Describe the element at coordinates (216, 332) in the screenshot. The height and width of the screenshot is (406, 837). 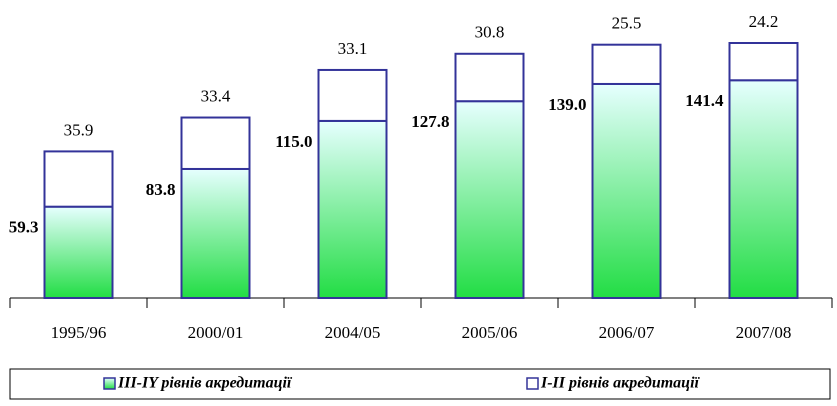
I see `x-tick-label: 2000/01` at that location.